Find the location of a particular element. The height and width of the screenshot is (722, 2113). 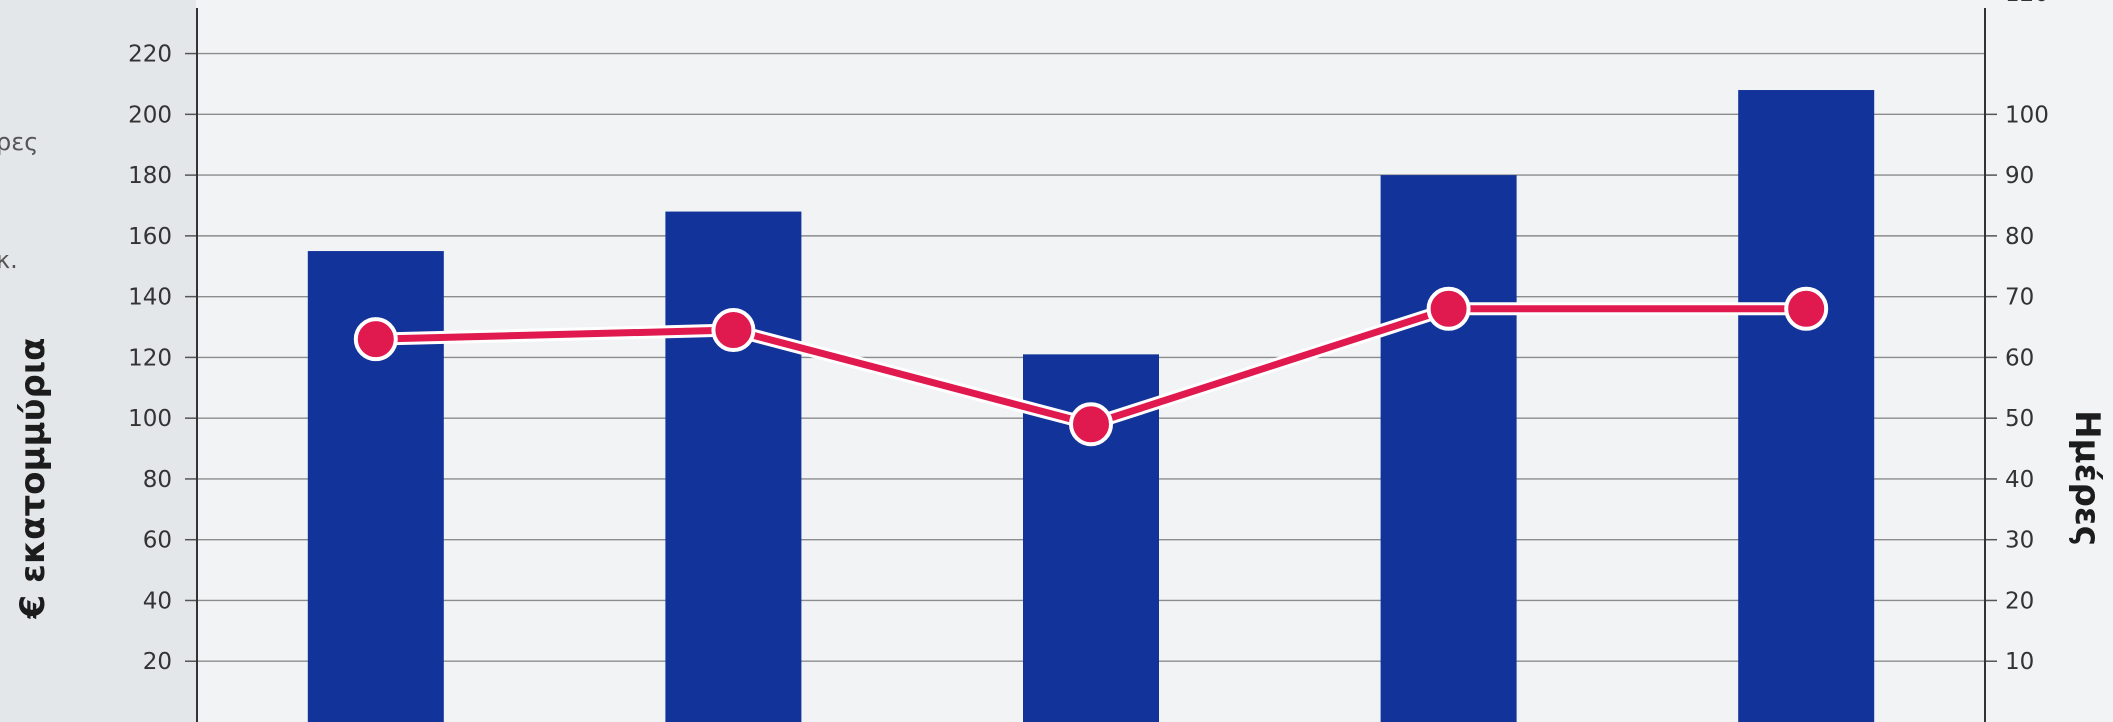

left-tick-label: 160 is located at coordinates (150, 237).